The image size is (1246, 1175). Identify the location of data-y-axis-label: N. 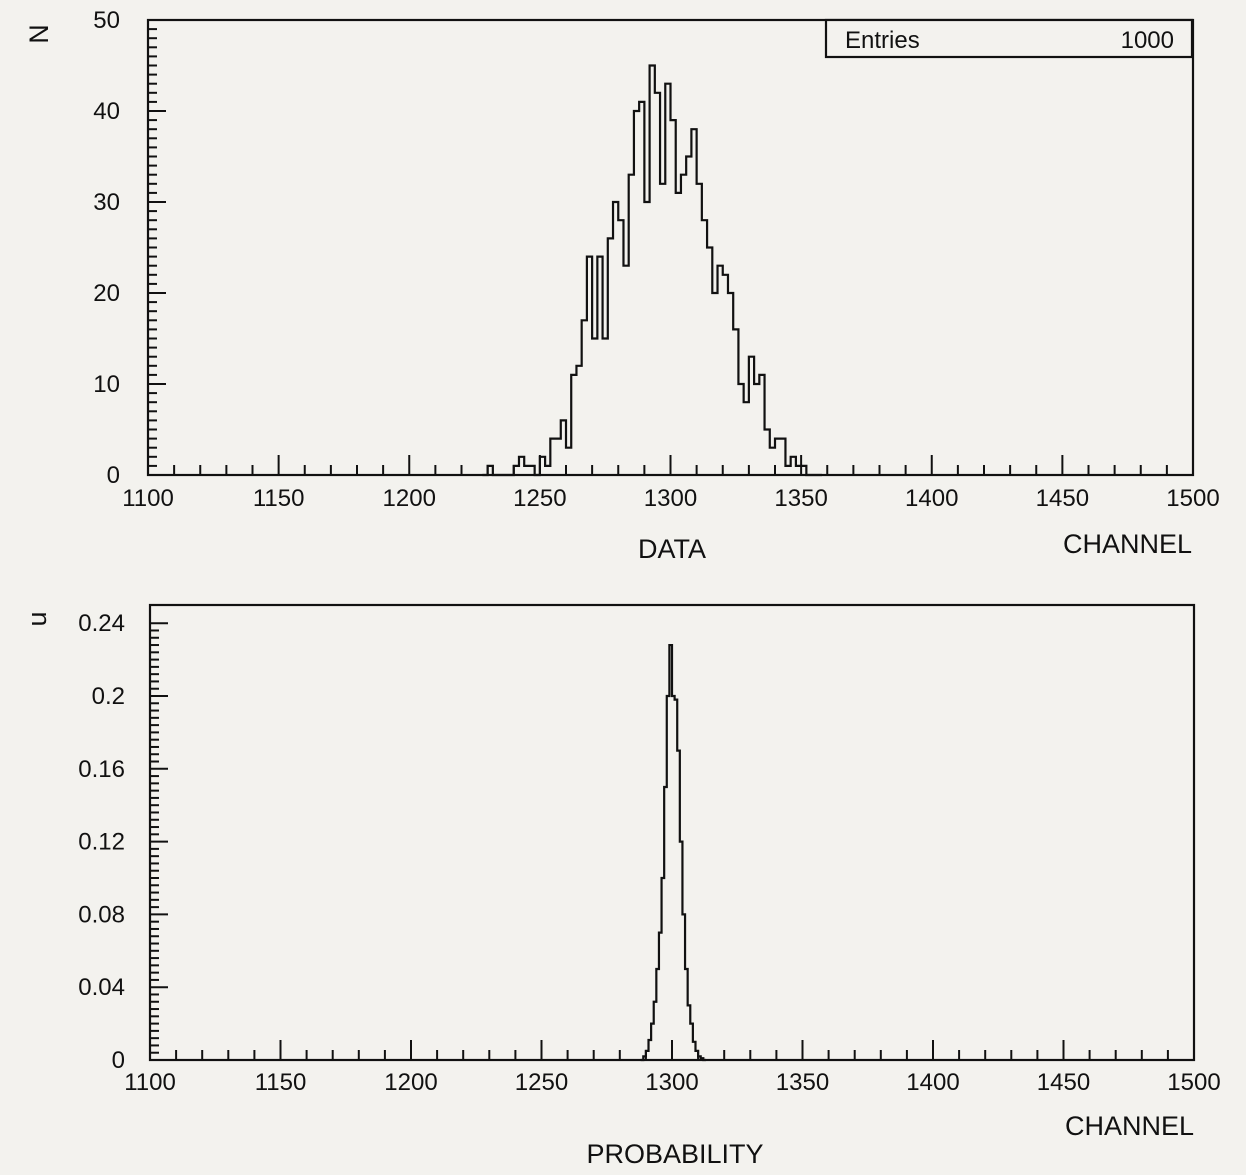
(39, 34).